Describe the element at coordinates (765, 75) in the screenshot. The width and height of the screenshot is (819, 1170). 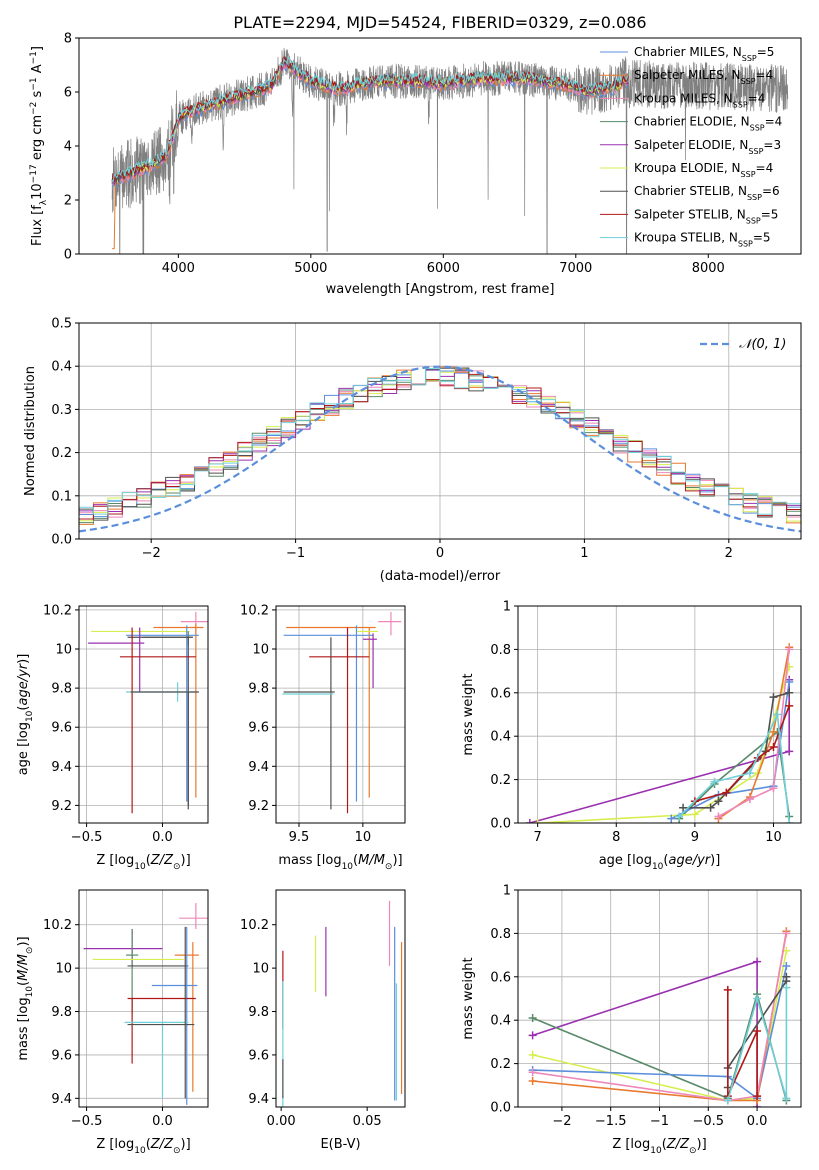
I see `legend-value: =4` at that location.